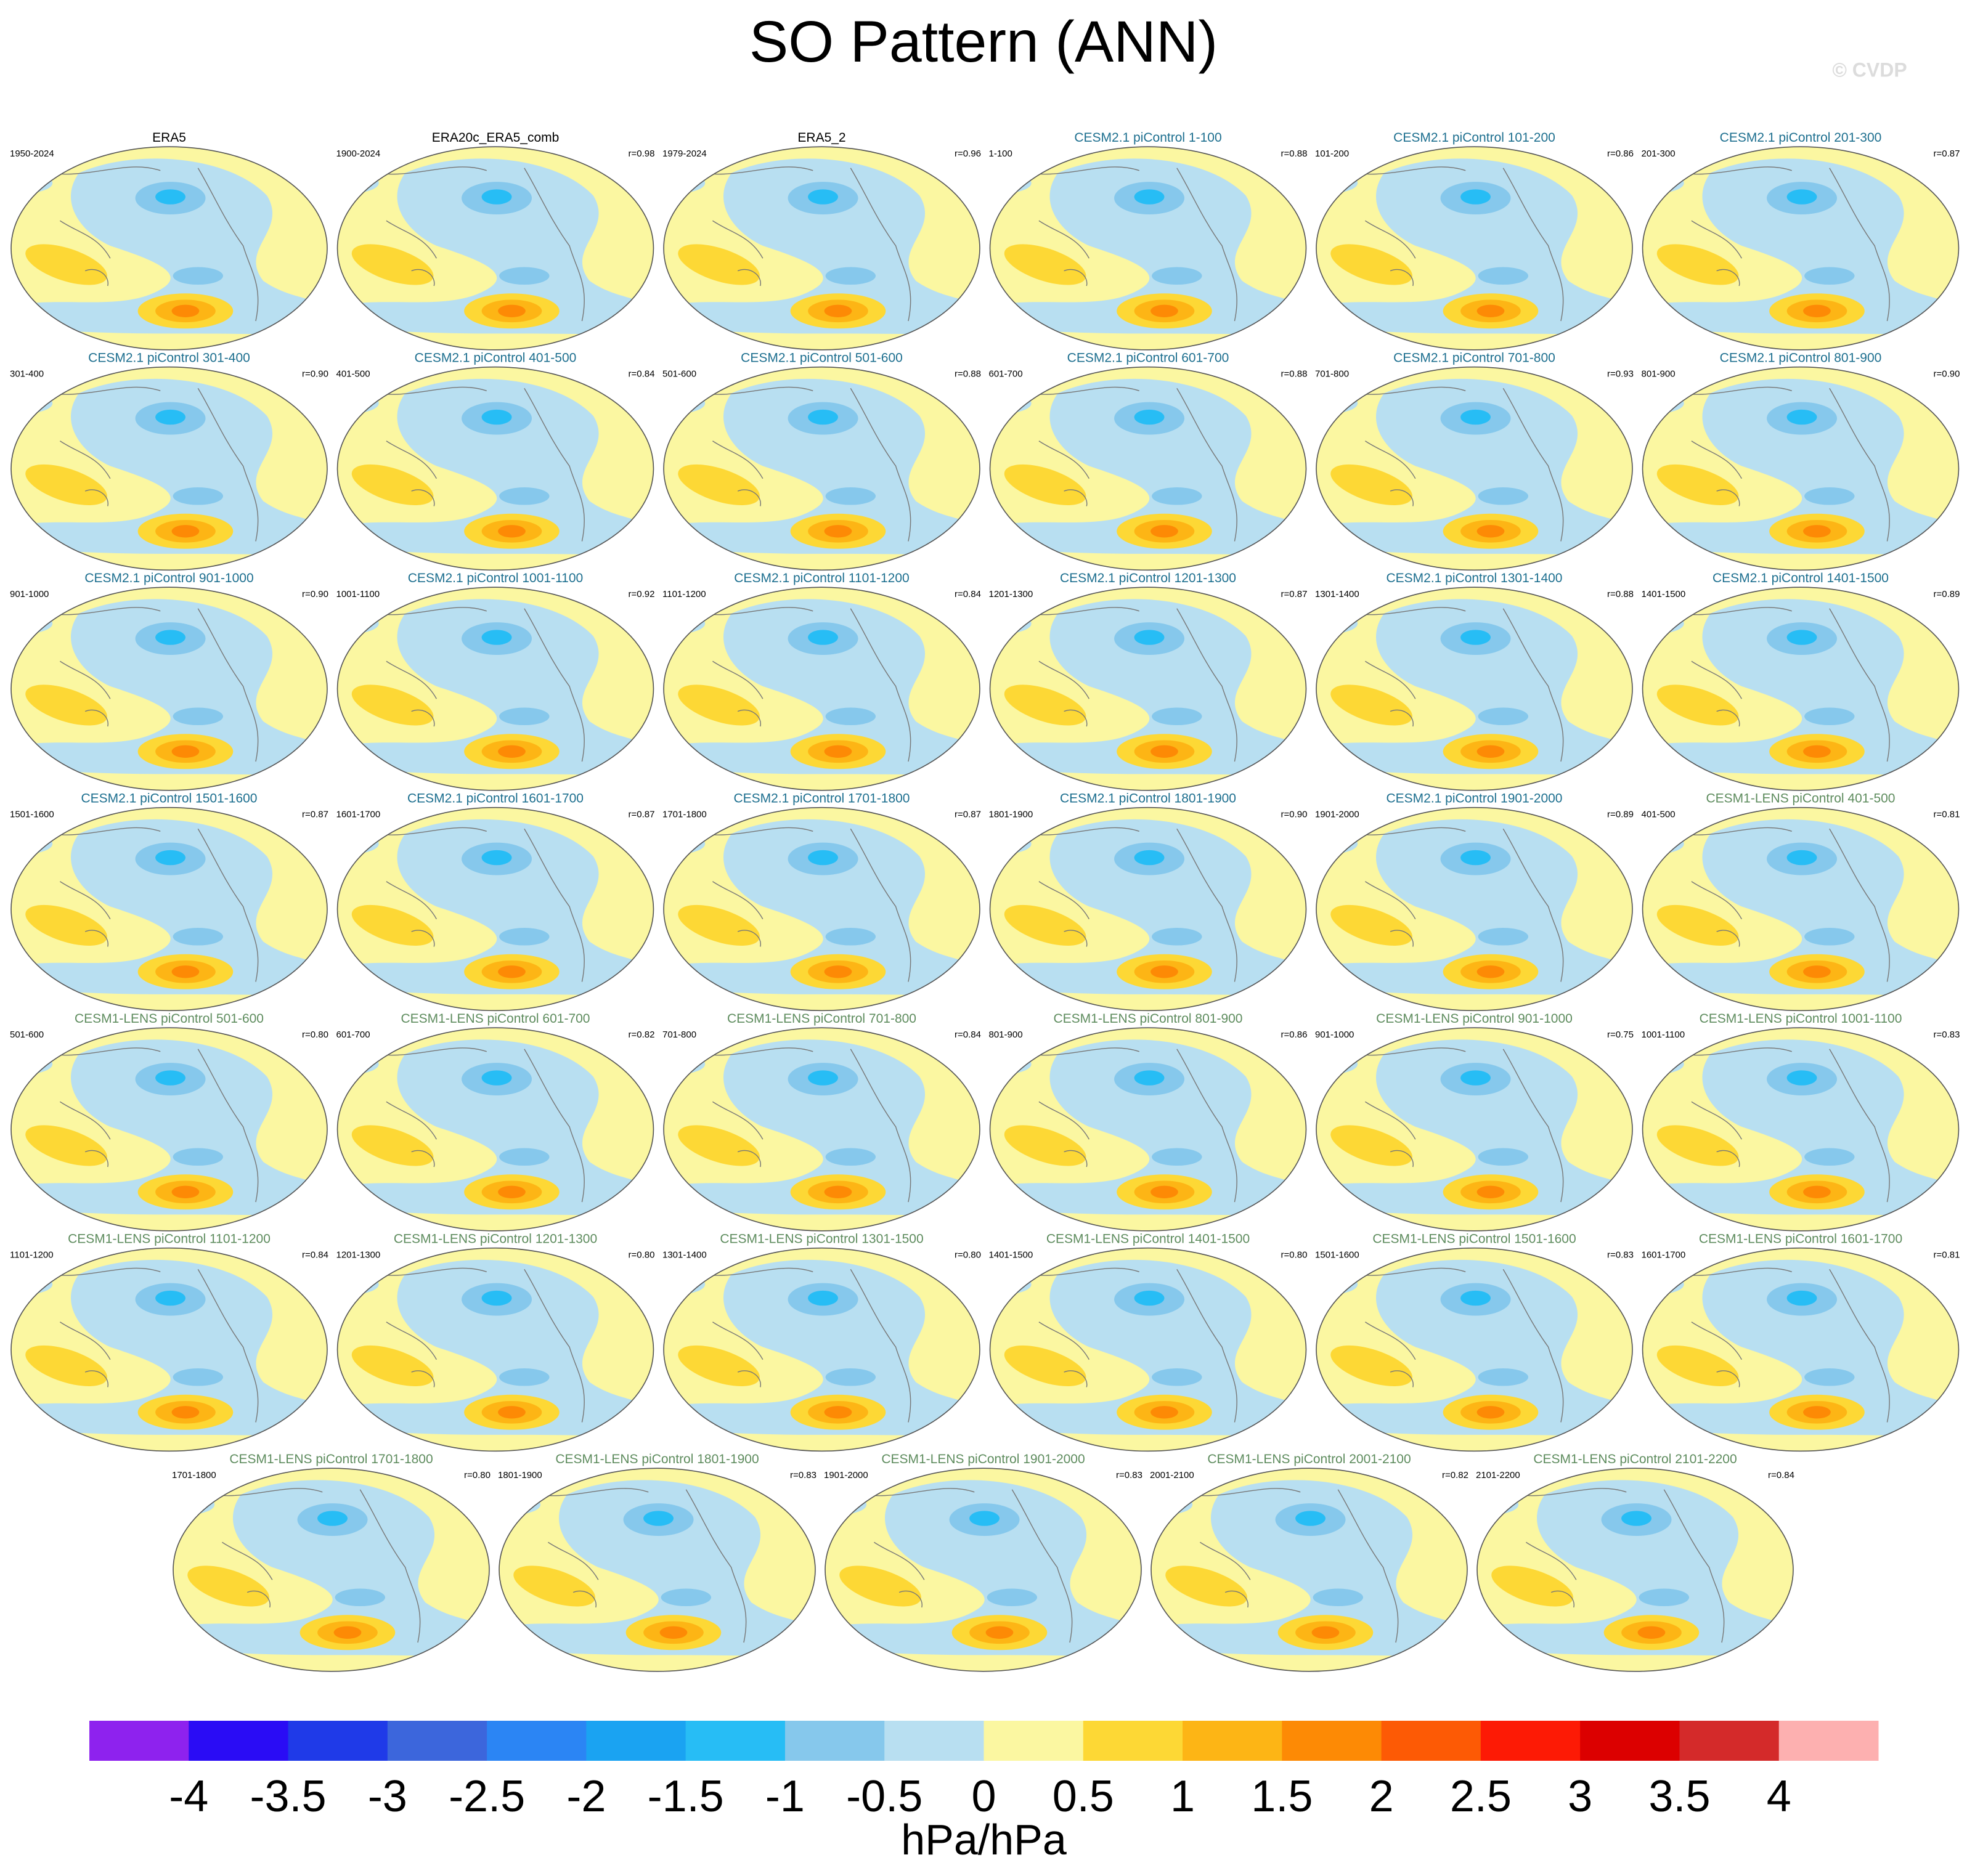  I want to click on panel-correlation: r=0.92, so click(642, 594).